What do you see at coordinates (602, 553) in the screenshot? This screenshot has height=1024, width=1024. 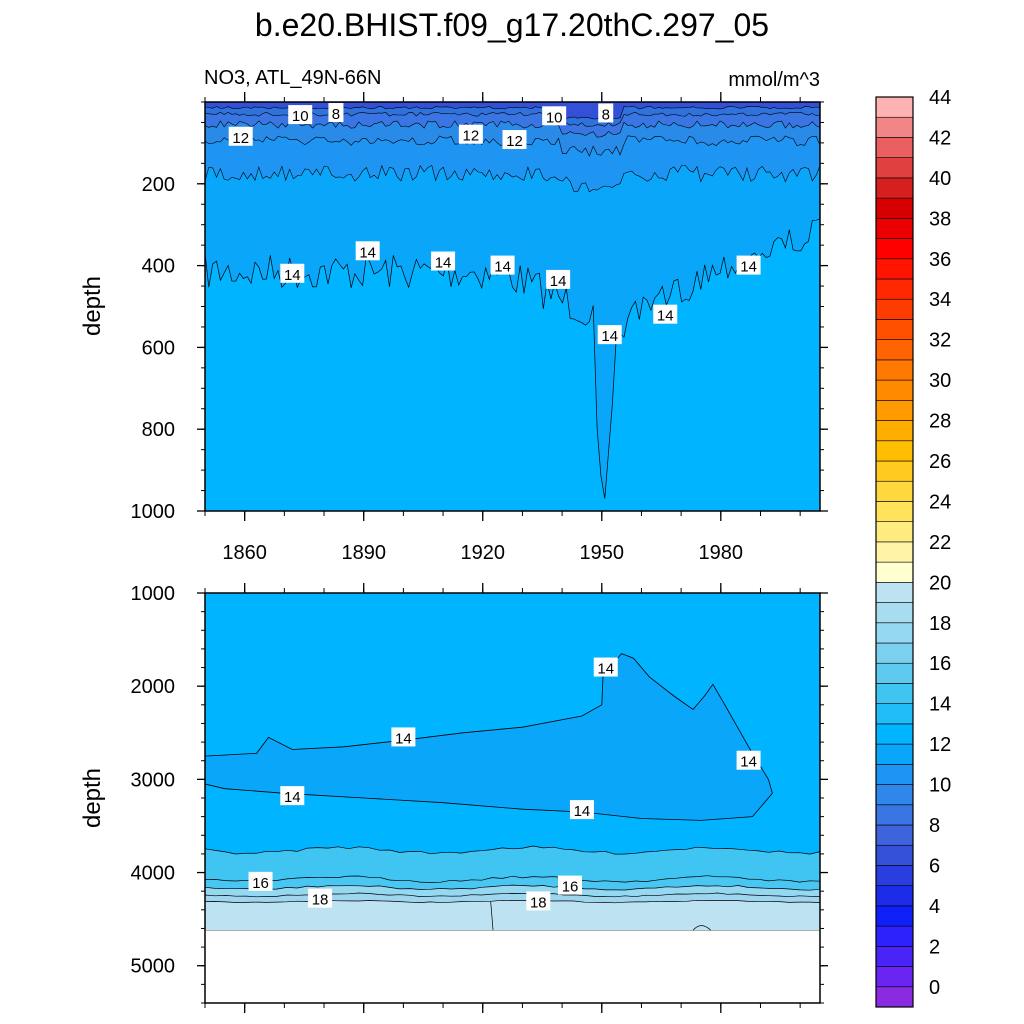 I see `x-tick-label: 1950` at bounding box center [602, 553].